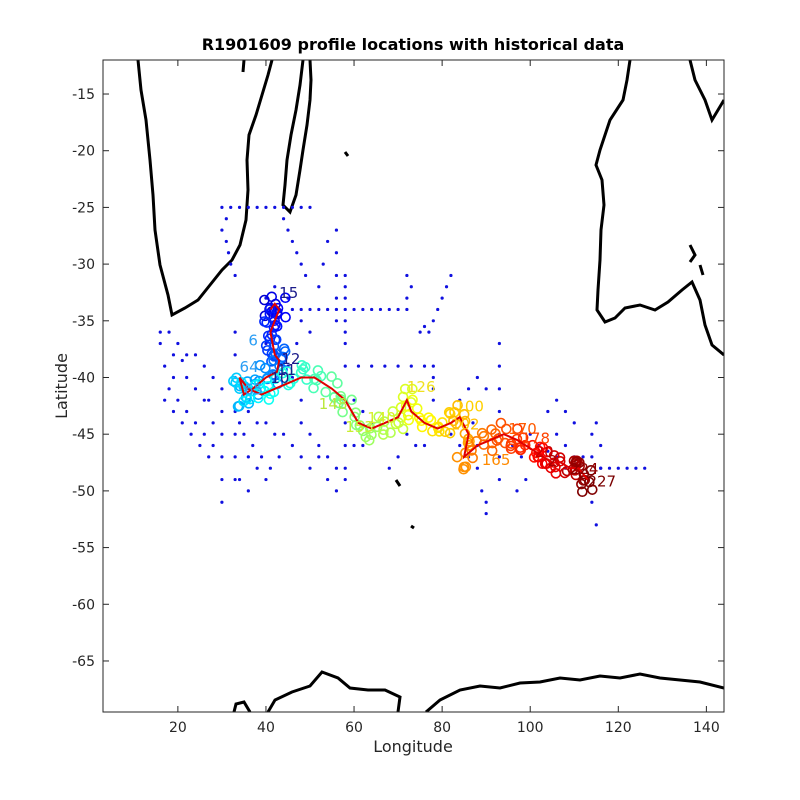 This screenshot has height=800, width=800. I want to click on profile-number-label: 153, so click(359, 427).